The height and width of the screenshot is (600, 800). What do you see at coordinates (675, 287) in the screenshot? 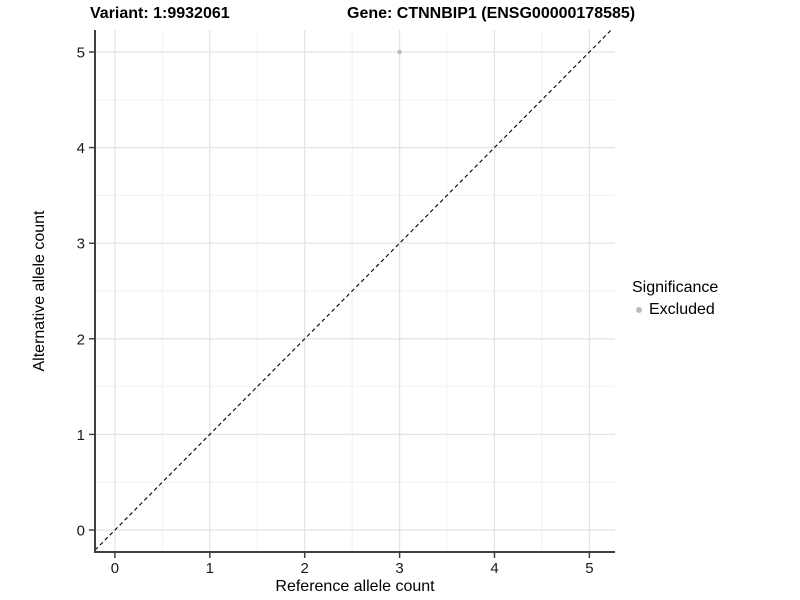
I see `legend-title: Significance` at bounding box center [675, 287].